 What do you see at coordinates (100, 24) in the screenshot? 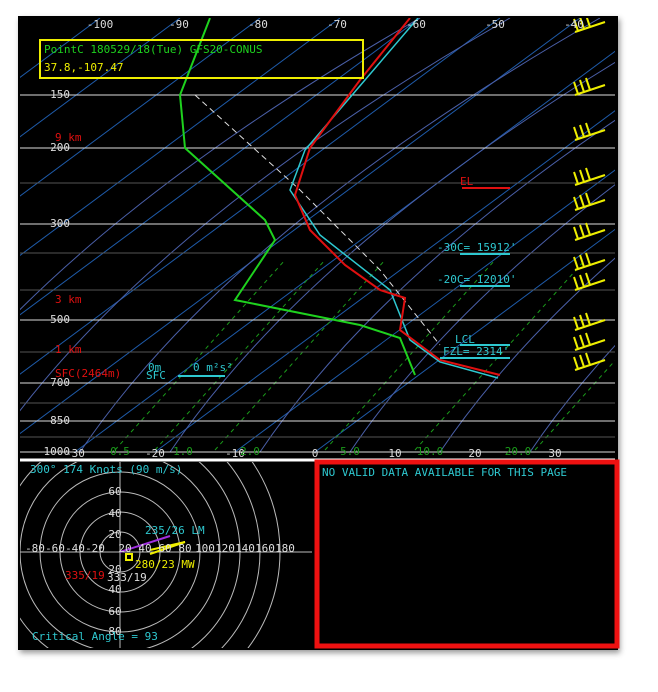
I see `label: -100` at bounding box center [100, 24].